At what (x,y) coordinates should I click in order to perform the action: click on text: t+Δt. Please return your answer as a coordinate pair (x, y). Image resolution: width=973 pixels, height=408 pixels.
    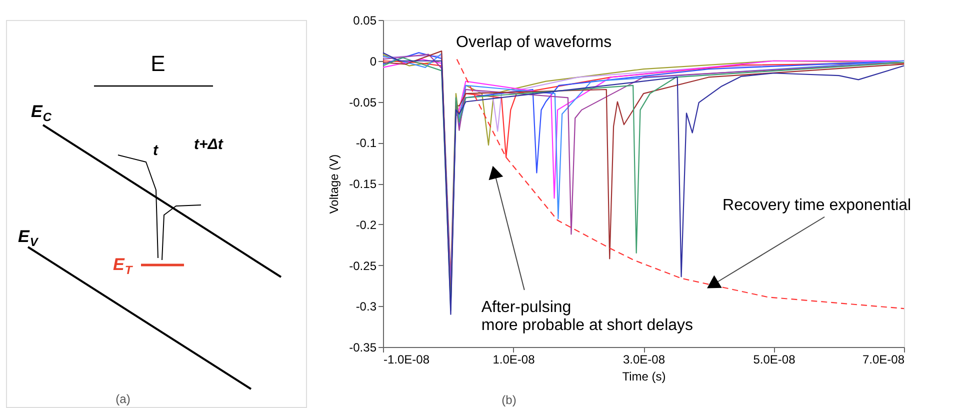
    Looking at the image, I should click on (209, 144).